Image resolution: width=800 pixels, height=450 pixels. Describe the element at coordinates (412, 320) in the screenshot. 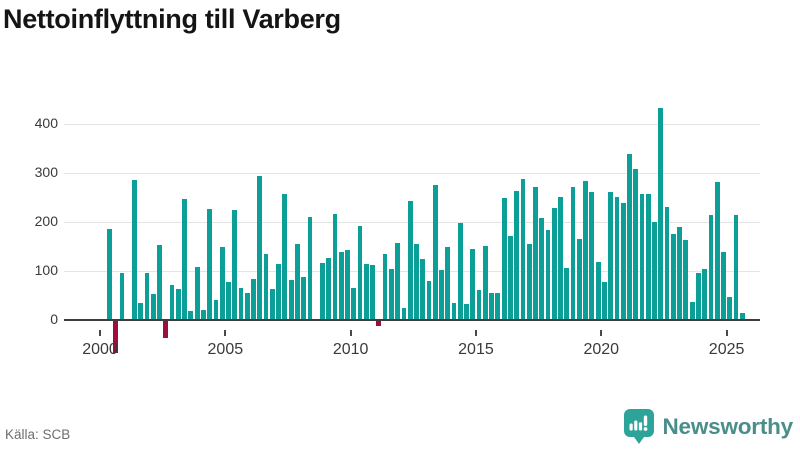

I see `x-axis-line` at that location.